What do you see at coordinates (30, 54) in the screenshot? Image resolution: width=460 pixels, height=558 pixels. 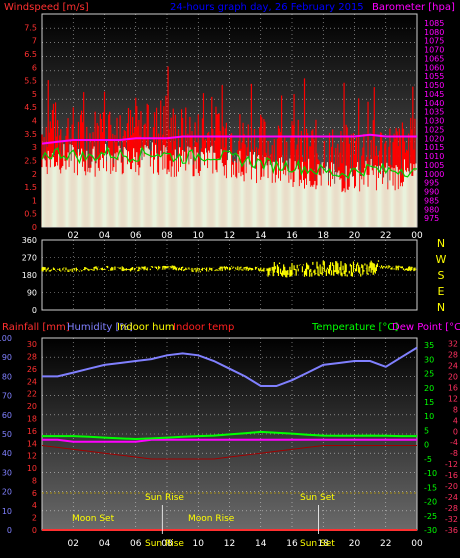 I see `wind-tick-label: 6.5` at bounding box center [30, 54].